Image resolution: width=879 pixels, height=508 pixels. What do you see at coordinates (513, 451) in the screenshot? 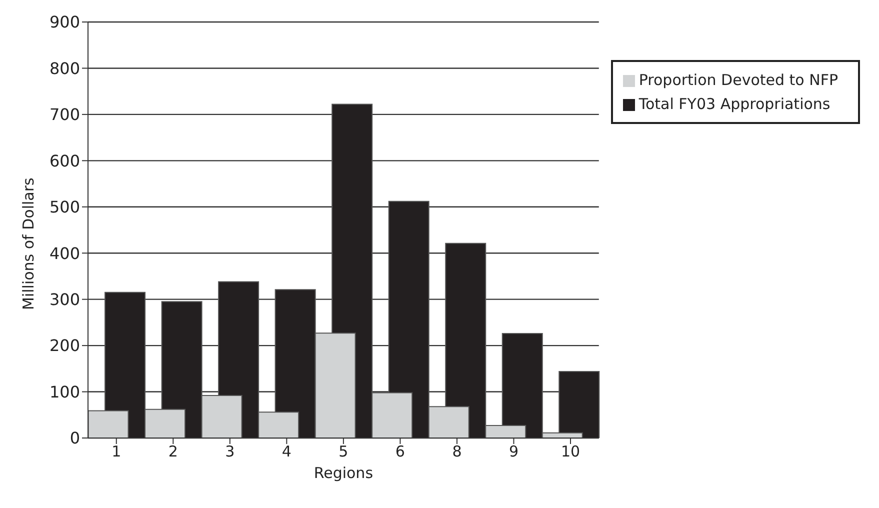
I see `x-tick-label: 9` at bounding box center [513, 451].